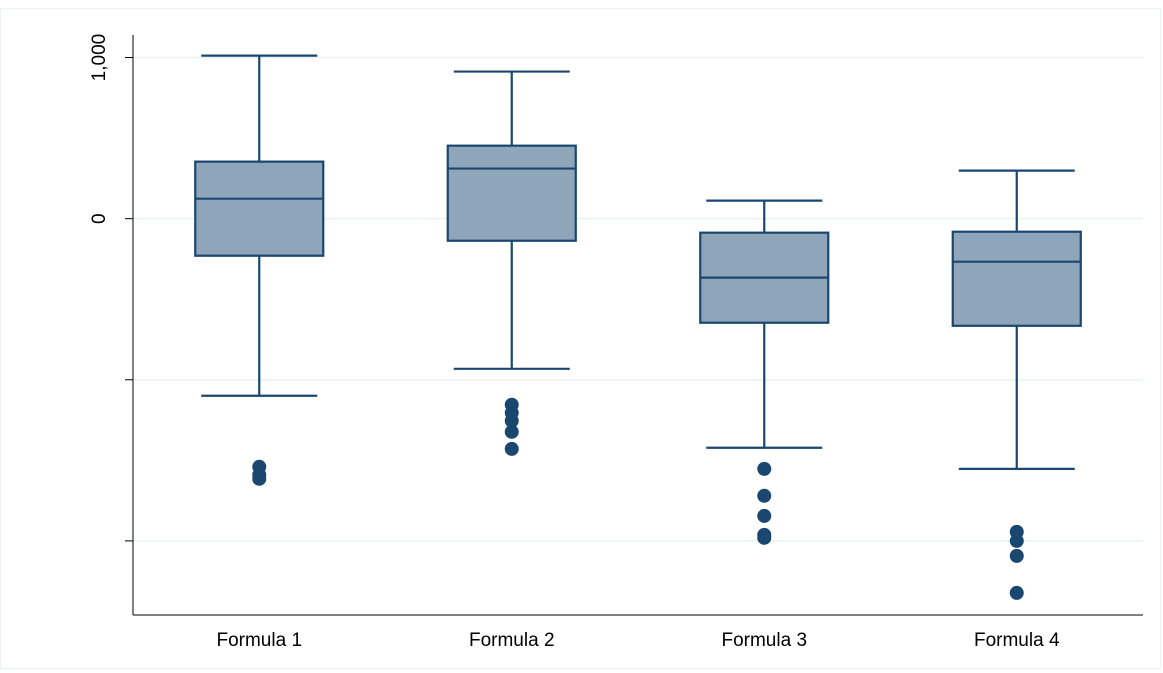 The height and width of the screenshot is (673, 1163). I want to click on x-tick-label: Formula 4, so click(1017, 640).